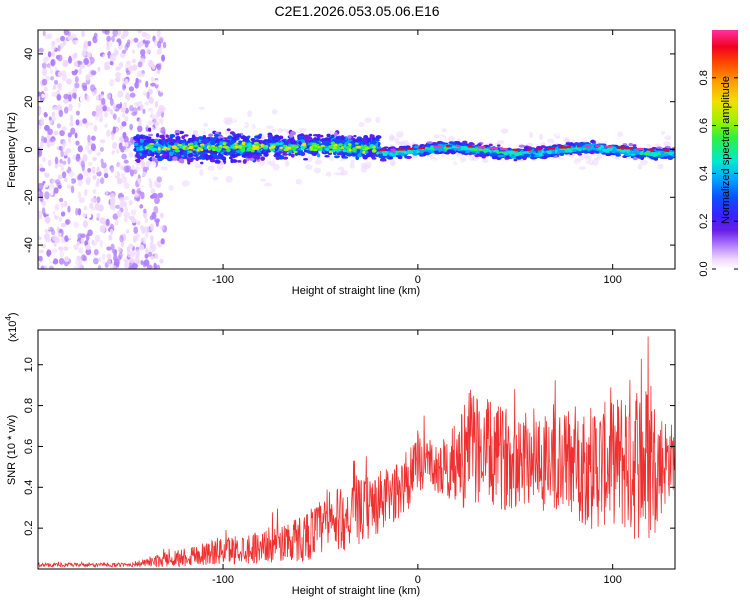 The width and height of the screenshot is (750, 605). Describe the element at coordinates (704, 125) in the screenshot. I see `colorbar-tick-label: 0.6` at that location.